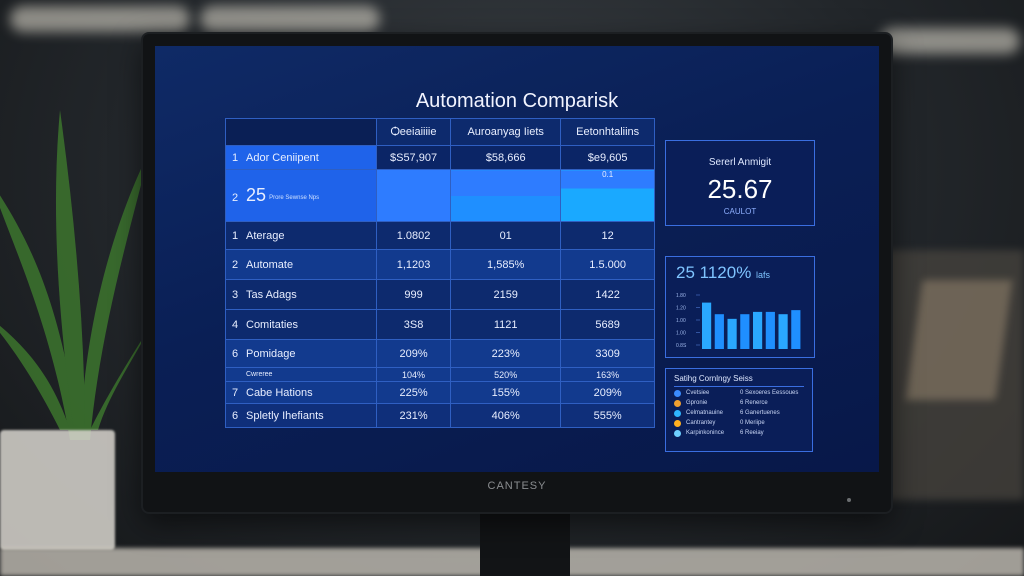 Image resolution: width=1024 pixels, height=576 pixels. What do you see at coordinates (279, 392) in the screenshot?
I see `row-label-text: Cabe Hations` at bounding box center [279, 392].